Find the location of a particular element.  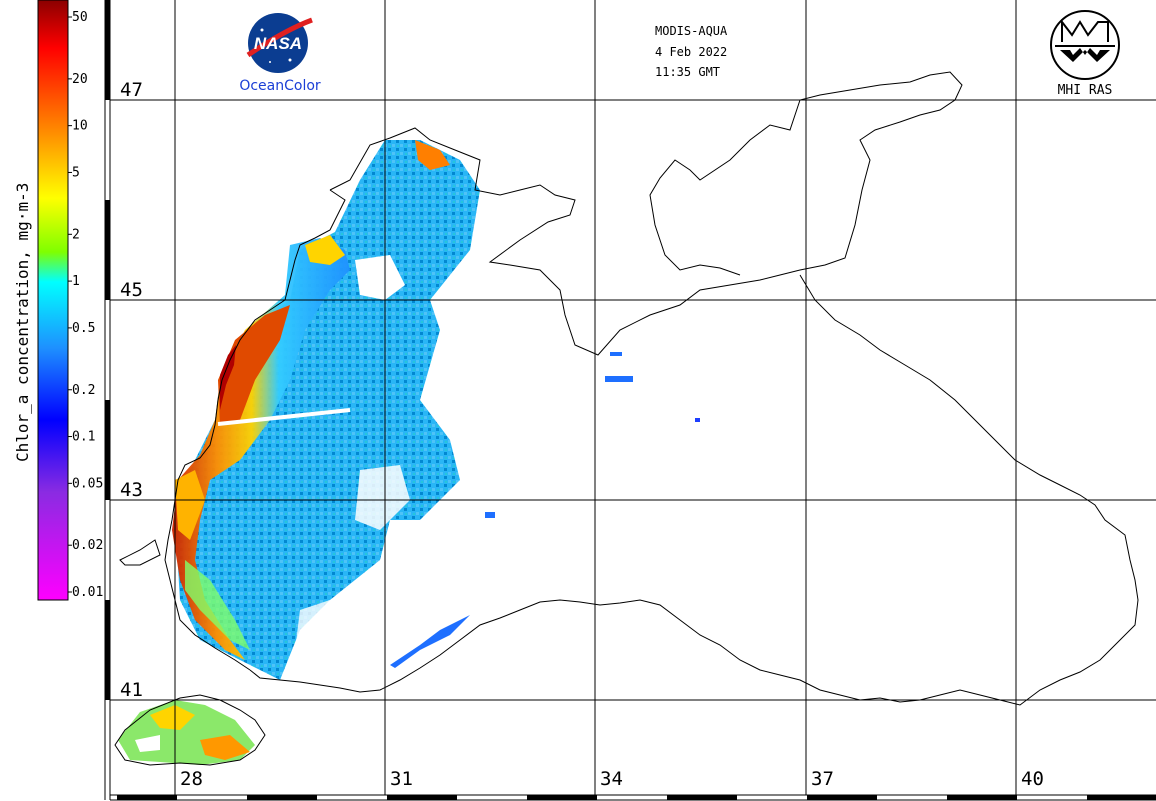

latitude-label: 47 is located at coordinates (131, 90).